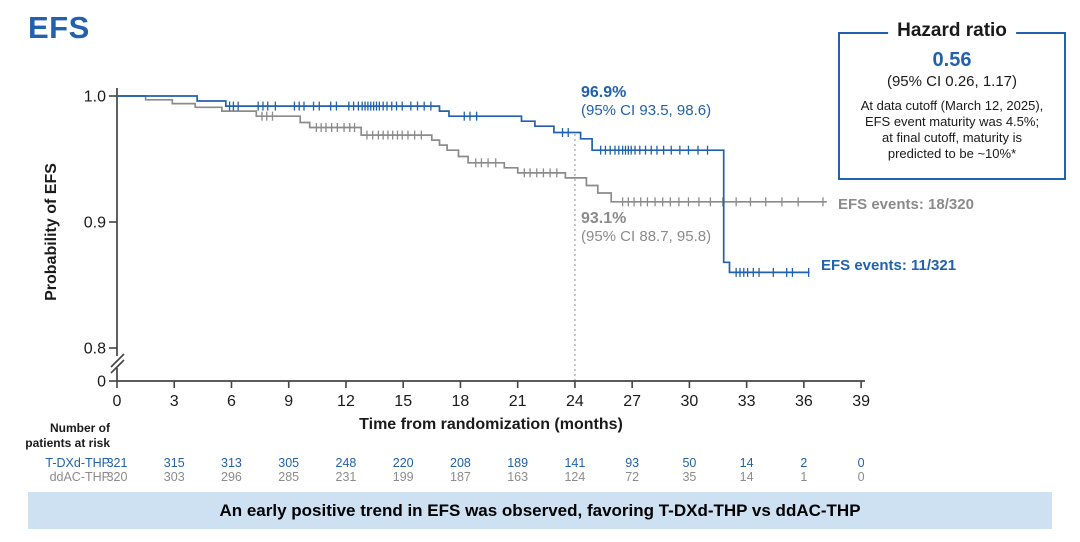 The height and width of the screenshot is (542, 1080). Describe the element at coordinates (288, 401) in the screenshot. I see `svg-text: 9` at that location.